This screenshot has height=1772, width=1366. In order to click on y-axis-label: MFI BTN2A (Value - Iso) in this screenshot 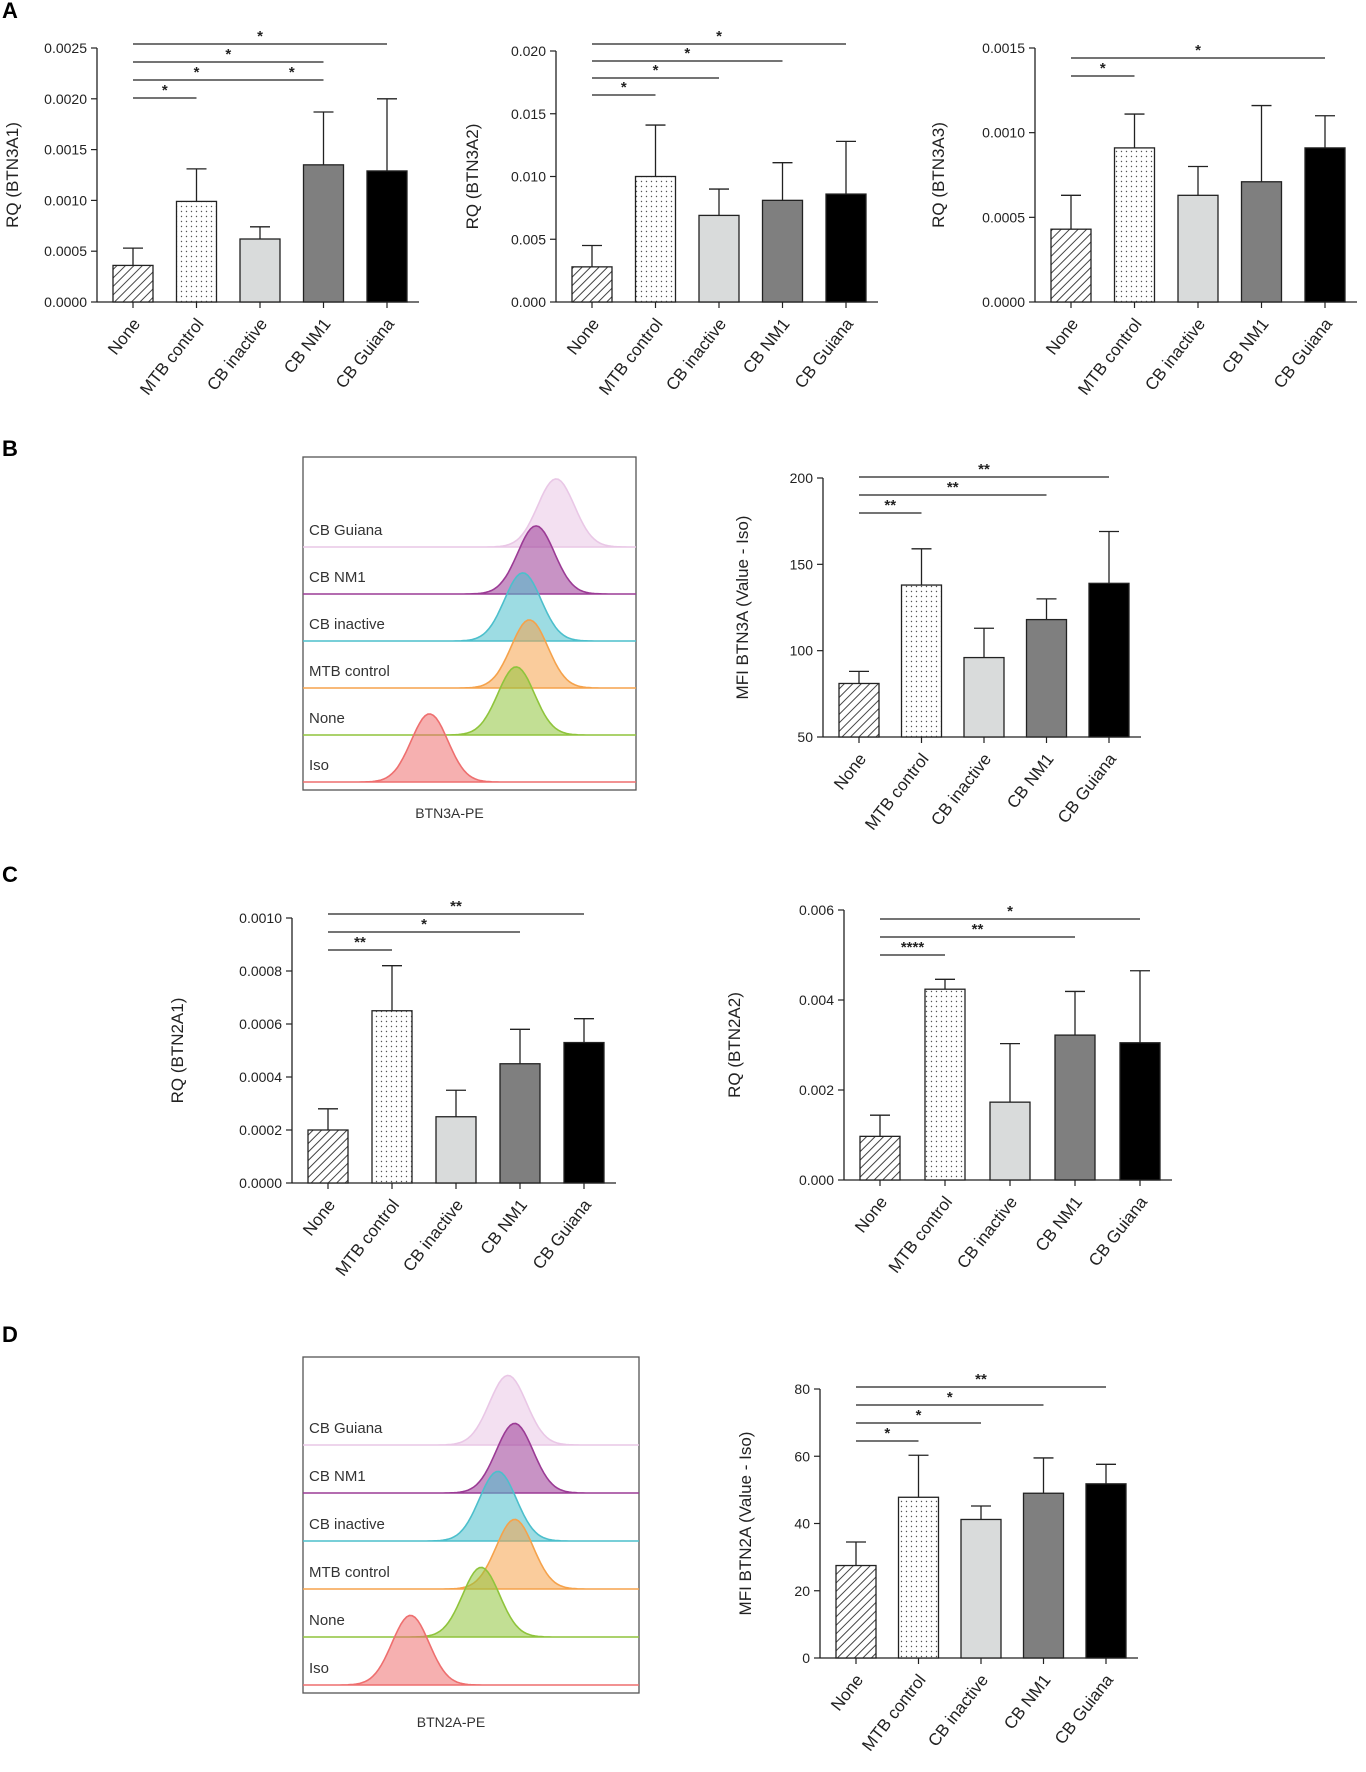, I will do `click(745, 1524)`.